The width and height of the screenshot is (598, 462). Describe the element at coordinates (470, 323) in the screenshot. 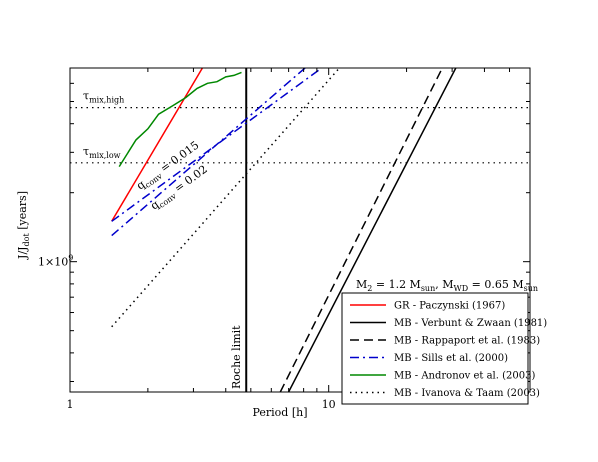

I see `legend-entry-1: MB - Verbunt & Zwaan (1981)` at that location.